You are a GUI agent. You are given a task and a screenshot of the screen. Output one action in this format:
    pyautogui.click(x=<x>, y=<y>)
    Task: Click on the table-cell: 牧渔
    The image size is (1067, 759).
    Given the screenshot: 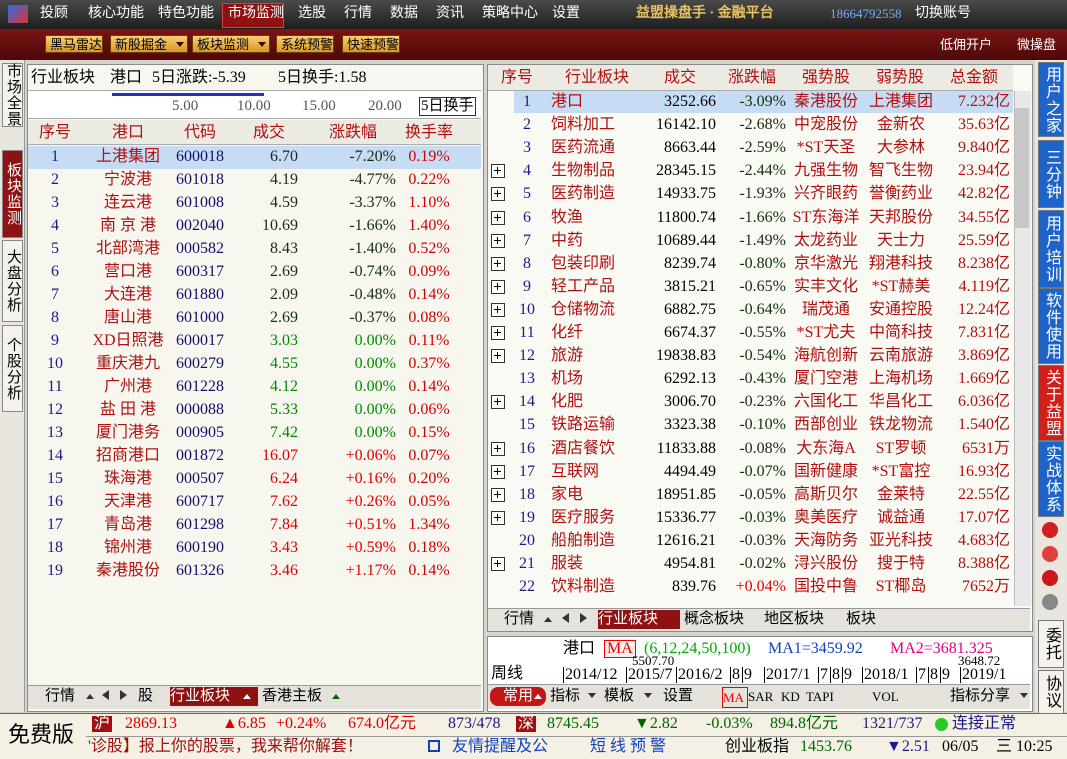 What is the action you would take?
    pyautogui.click(x=567, y=217)
    